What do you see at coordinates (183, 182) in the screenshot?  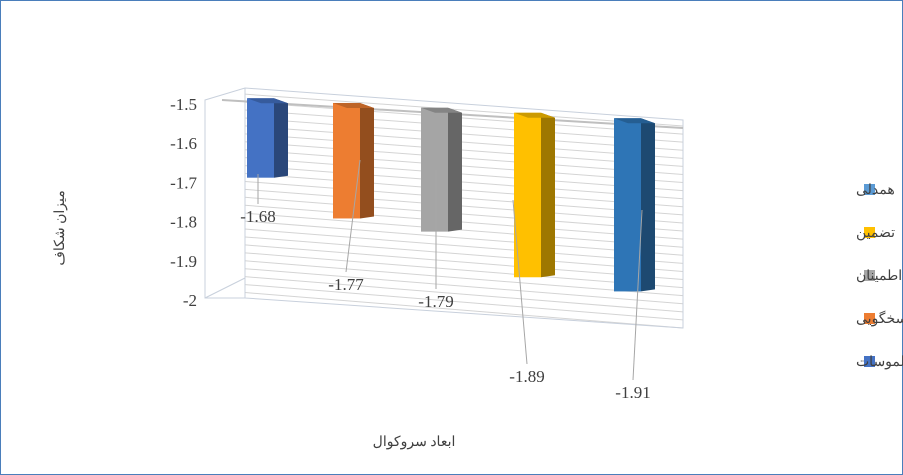 I see `y-tick-label: -1.7` at bounding box center [183, 182].